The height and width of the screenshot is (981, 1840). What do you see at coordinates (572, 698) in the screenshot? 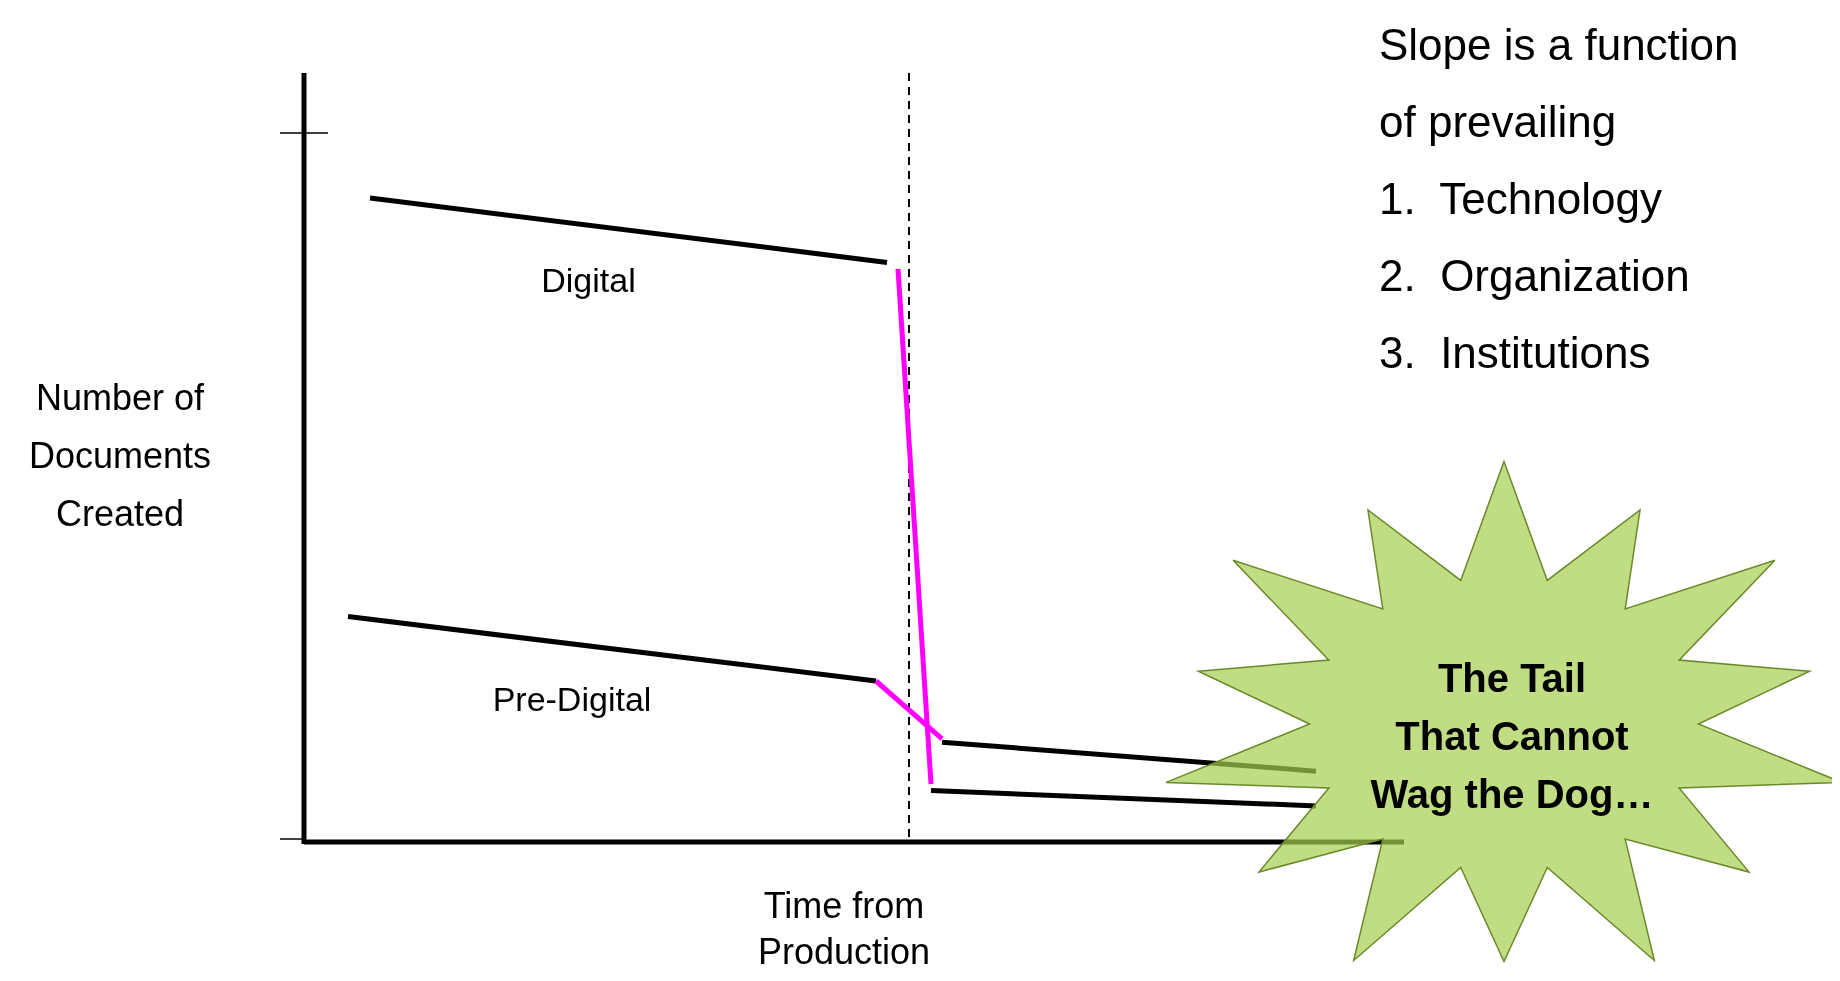
I see `series-label: Pre-Digital` at bounding box center [572, 698].